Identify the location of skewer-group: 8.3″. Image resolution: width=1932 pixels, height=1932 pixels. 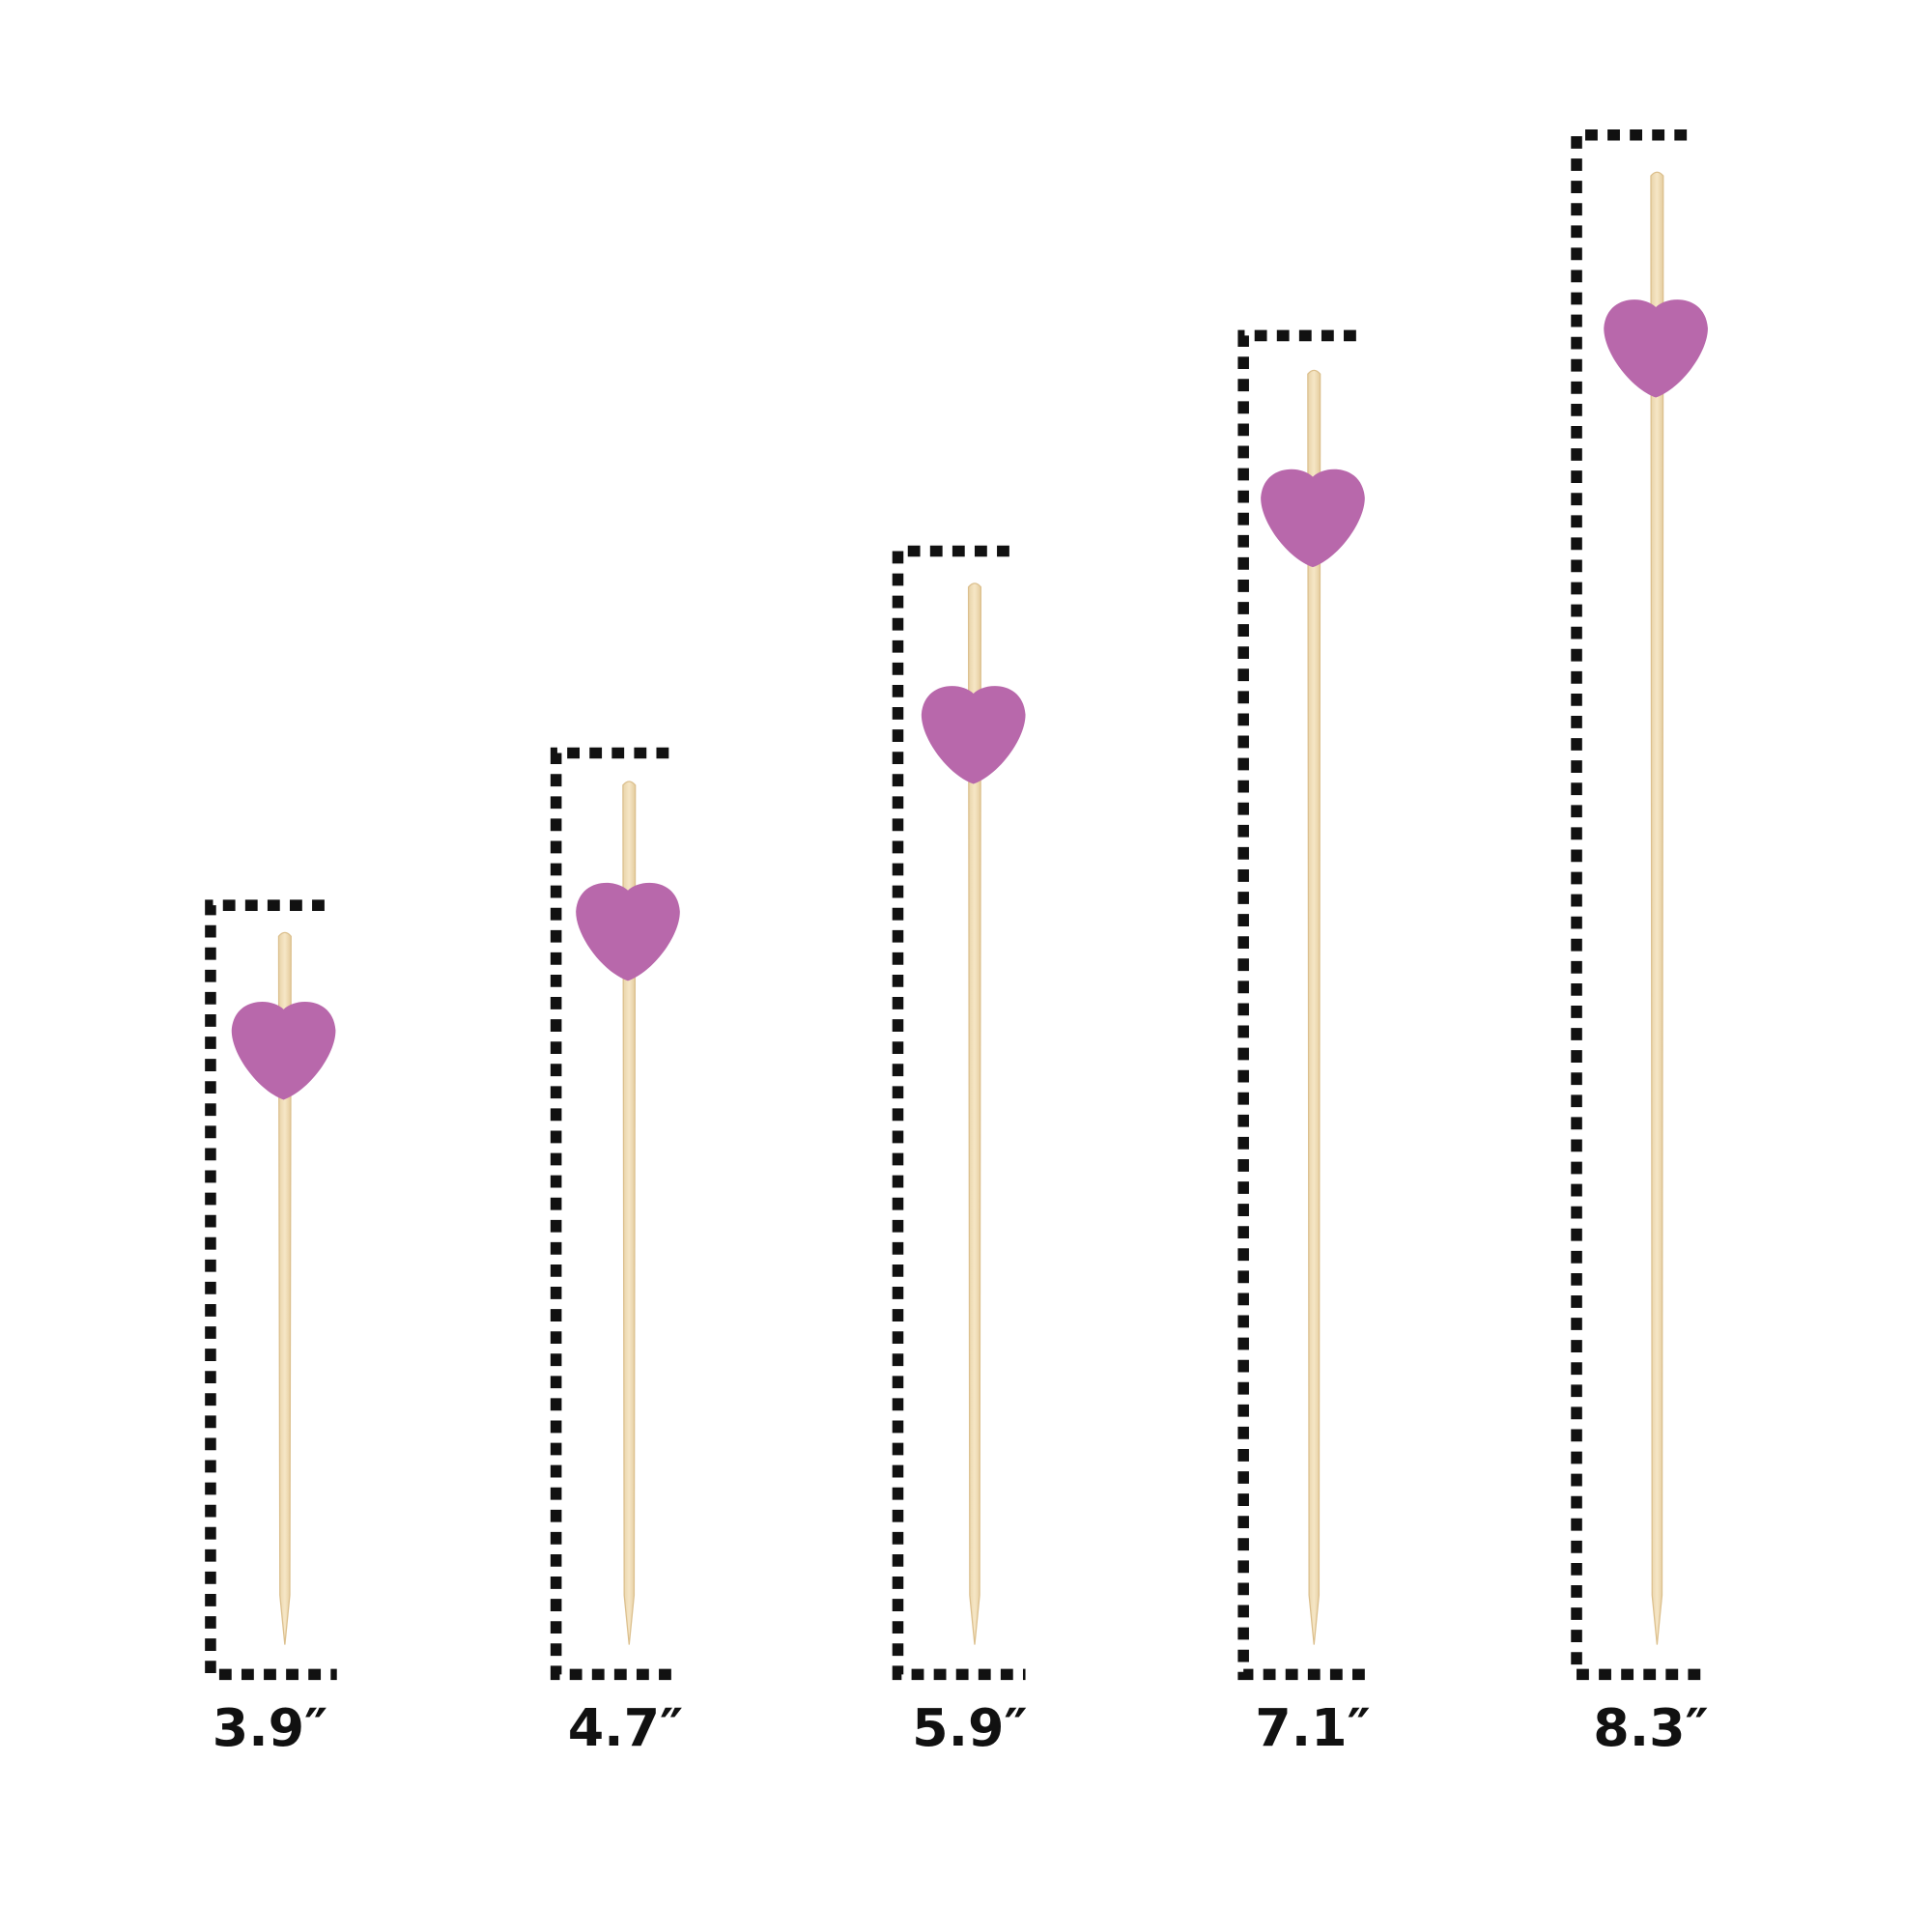
(1640, 943).